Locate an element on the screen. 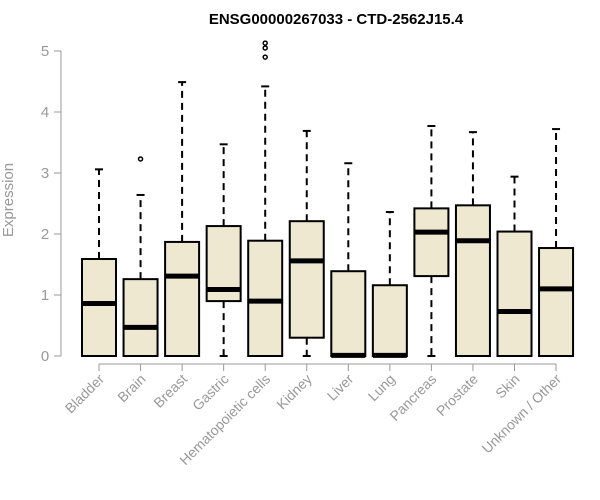 This screenshot has height=500, width=600. x-tick-label-liver: Liver is located at coordinates (340, 387).